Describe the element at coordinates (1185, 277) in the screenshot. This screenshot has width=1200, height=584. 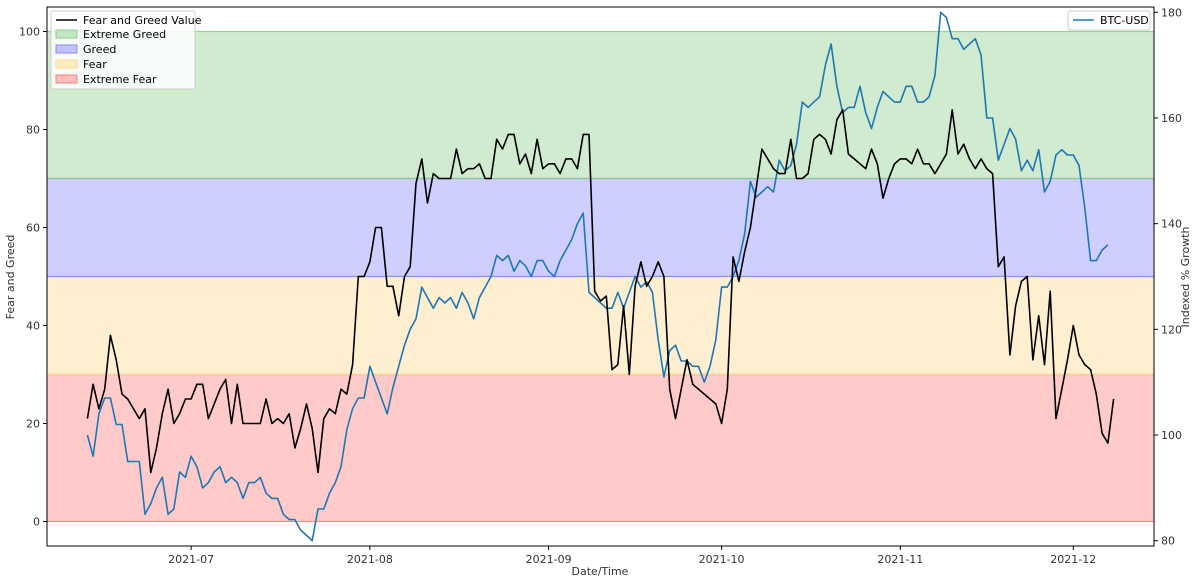
I see `right-y-axis-title: Indexed % Growth` at that location.